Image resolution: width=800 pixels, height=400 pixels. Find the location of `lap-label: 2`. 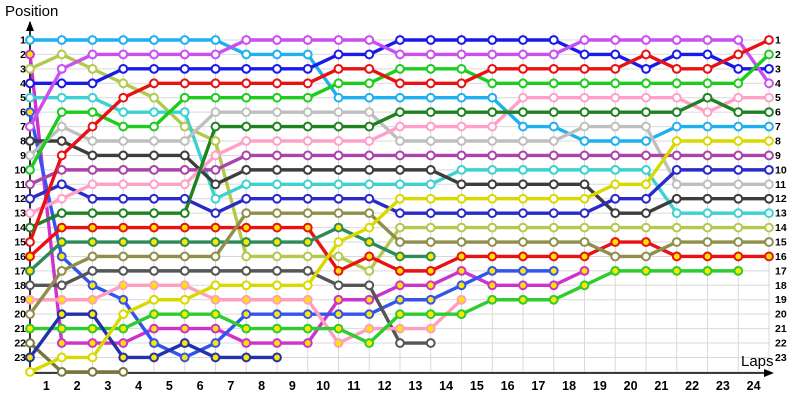

lap-label: 2 is located at coordinates (77, 386).